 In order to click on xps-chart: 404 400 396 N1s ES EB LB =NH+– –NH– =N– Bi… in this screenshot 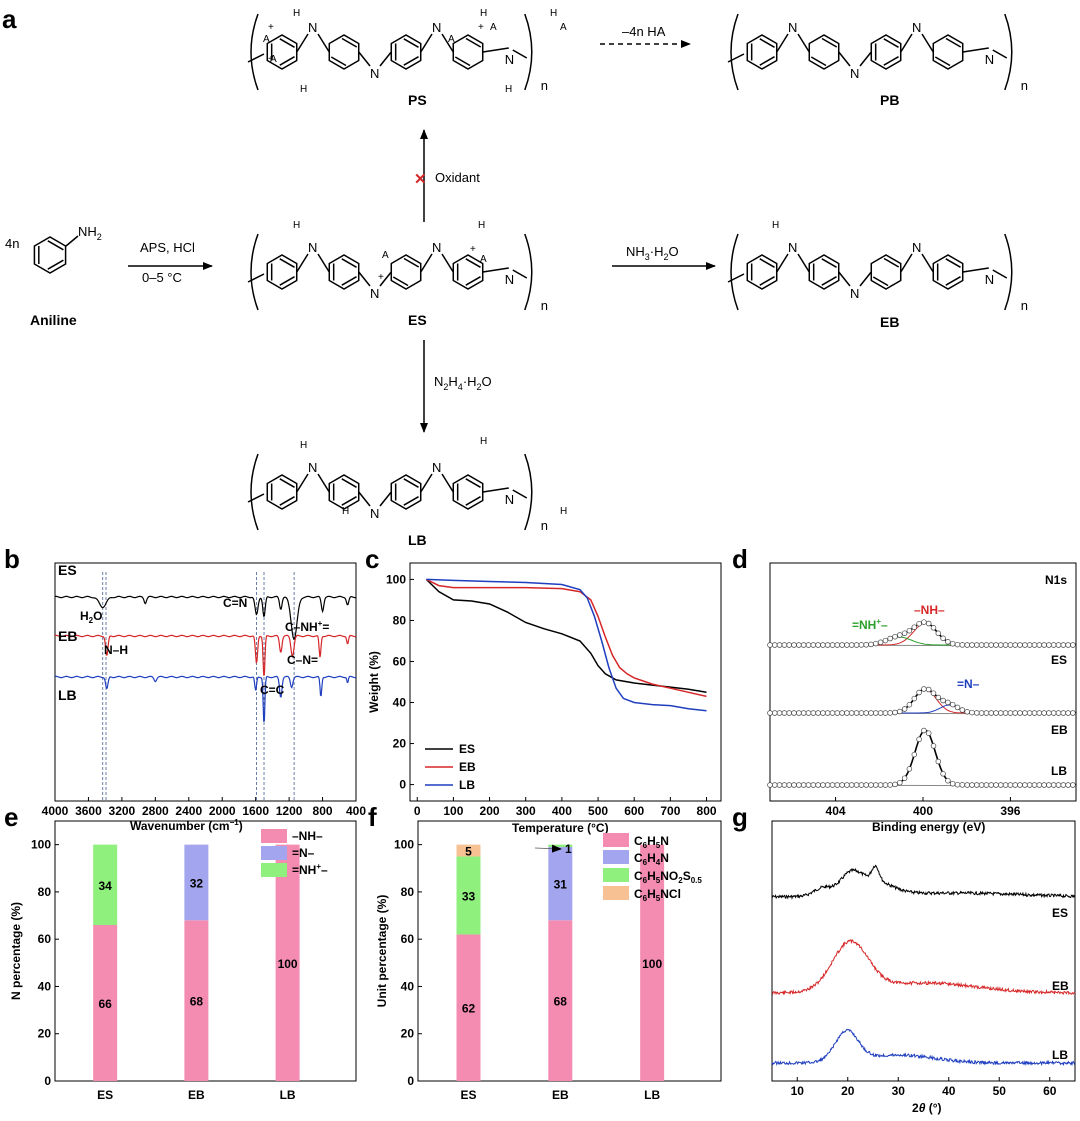, I will do `click(922, 698)`.